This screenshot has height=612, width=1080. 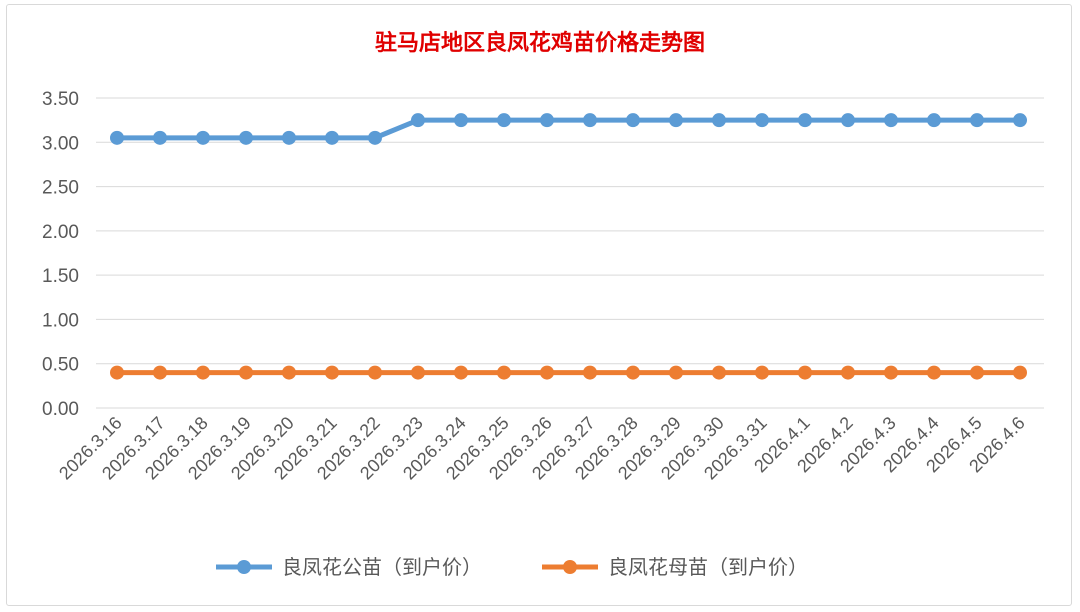 I want to click on y-axis-ticks: 0.00 0.50 1.00 1.50 2.00 2.50 3.00 3.50, so click(x=60, y=254).